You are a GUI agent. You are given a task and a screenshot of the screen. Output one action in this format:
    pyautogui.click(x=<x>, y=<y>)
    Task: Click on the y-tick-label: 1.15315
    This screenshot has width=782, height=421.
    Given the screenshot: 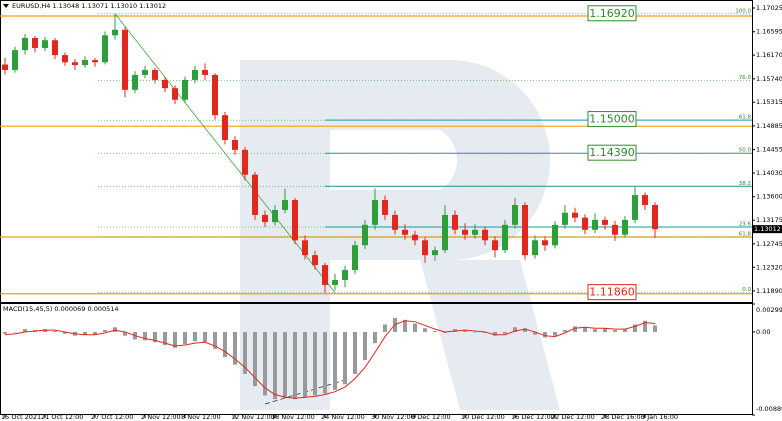 What is the action you would take?
    pyautogui.click(x=769, y=102)
    